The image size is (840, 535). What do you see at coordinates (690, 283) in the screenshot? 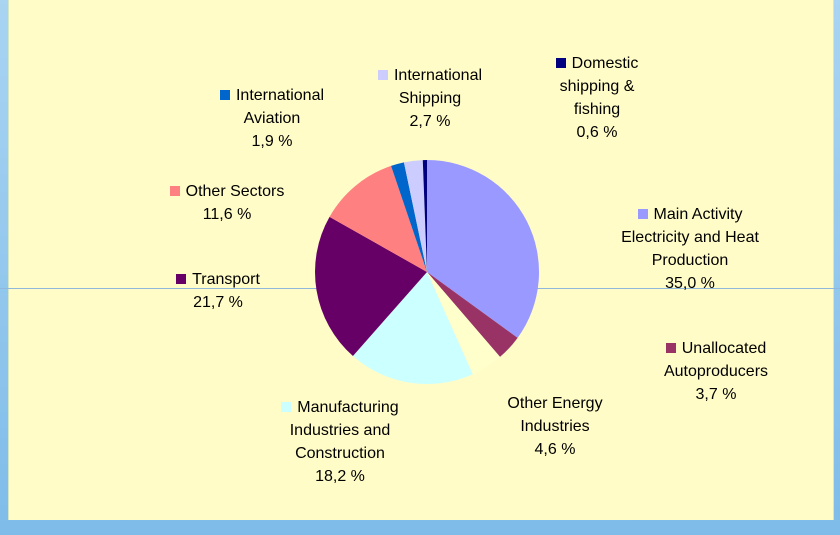
I see `value-label: 35,0 %` at bounding box center [690, 283].